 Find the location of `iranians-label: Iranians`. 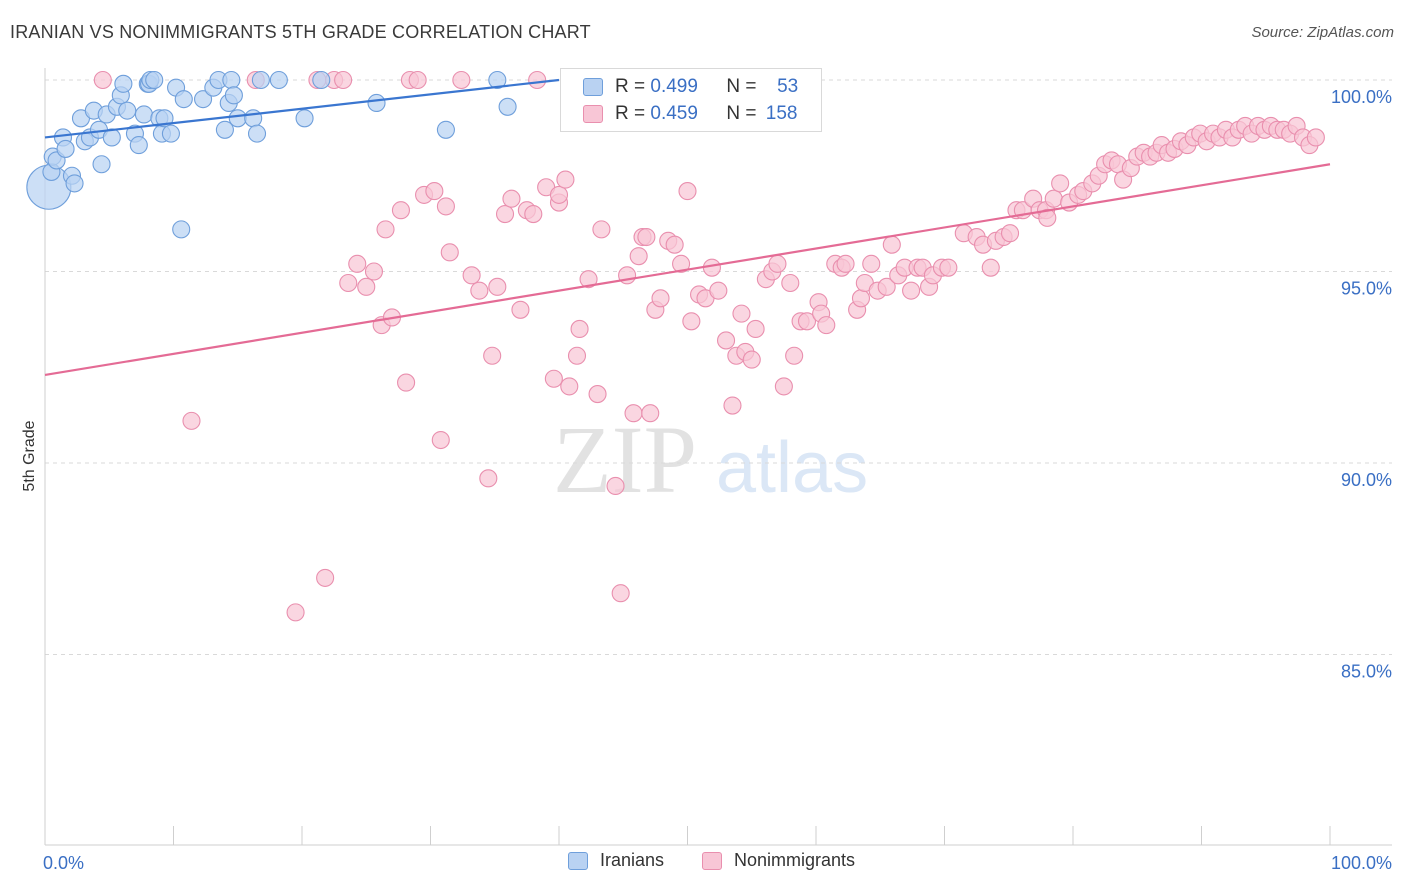

iranians-label: Iranians is located at coordinates (632, 860).